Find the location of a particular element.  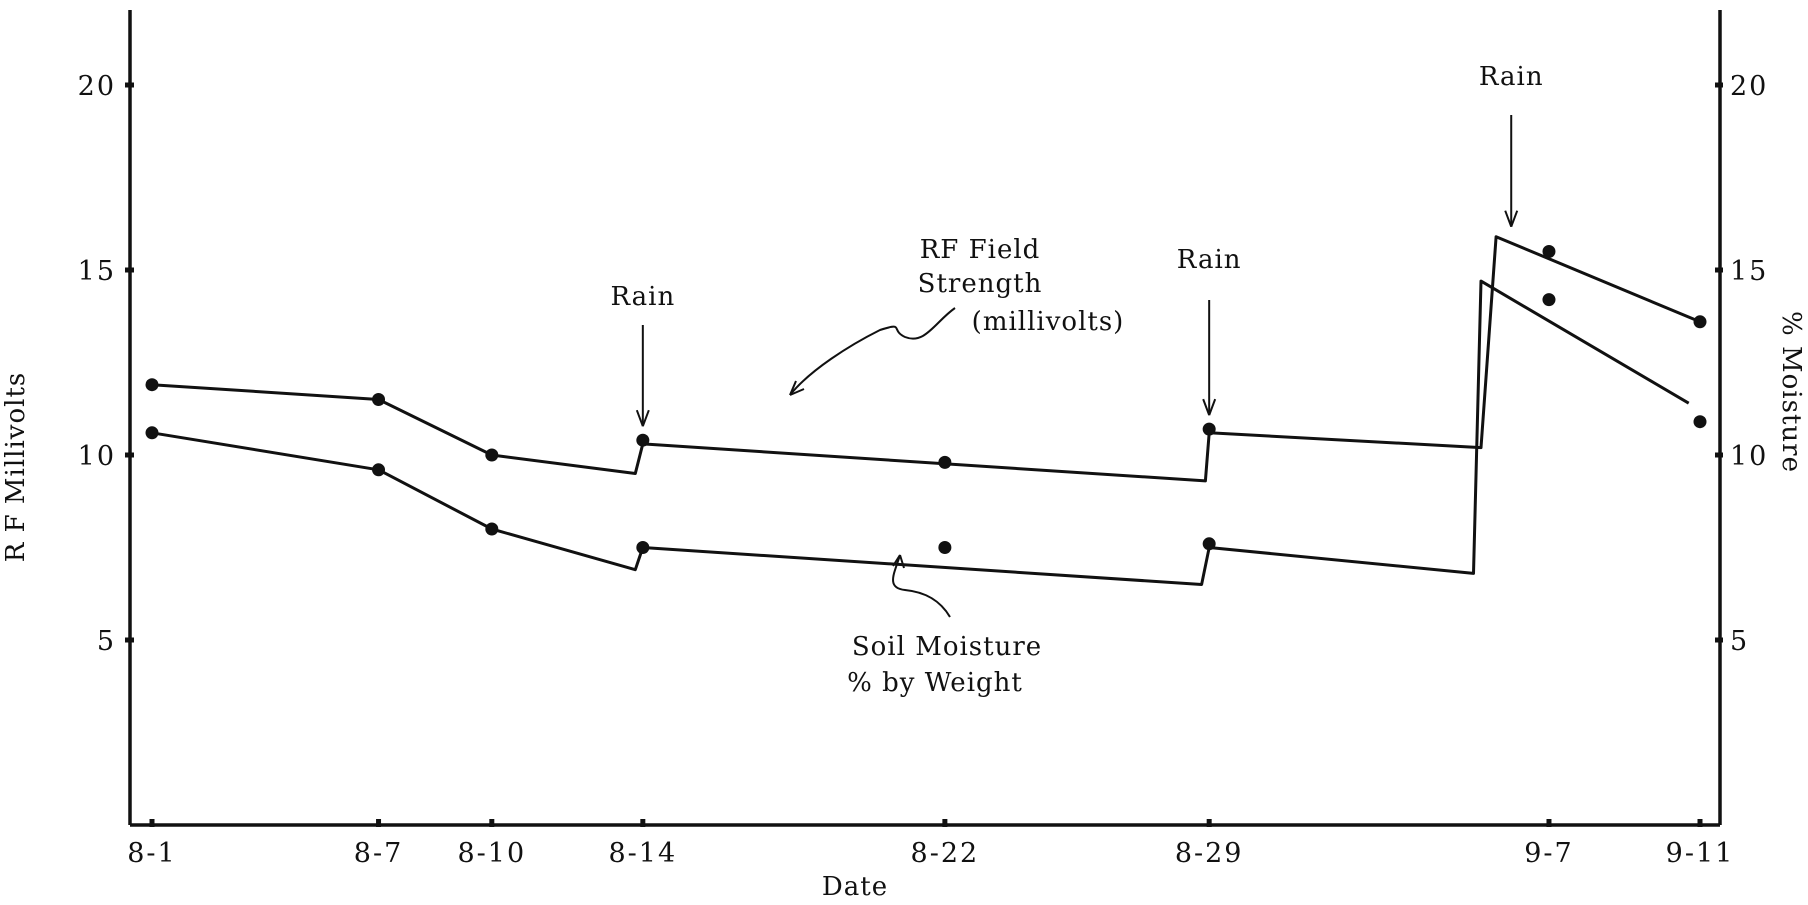

rain-label-3: Rain is located at coordinates (1511, 77).